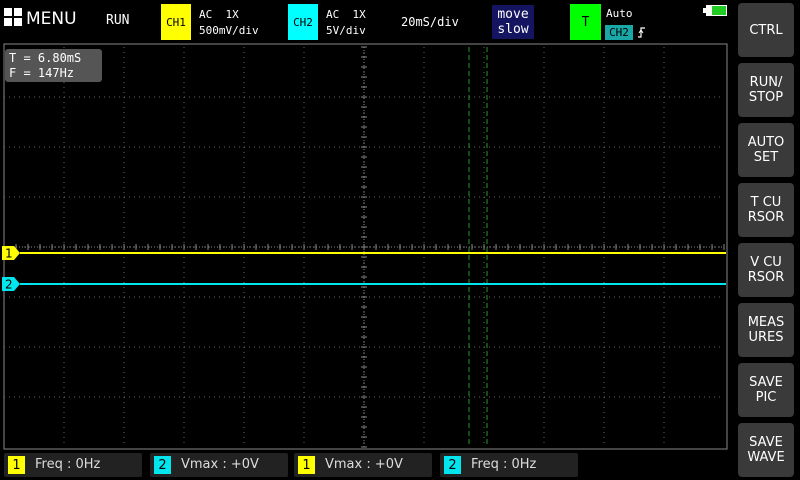 This screenshot has height=480, width=800. What do you see at coordinates (766, 337) in the screenshot?
I see `button-label: URES` at bounding box center [766, 337].